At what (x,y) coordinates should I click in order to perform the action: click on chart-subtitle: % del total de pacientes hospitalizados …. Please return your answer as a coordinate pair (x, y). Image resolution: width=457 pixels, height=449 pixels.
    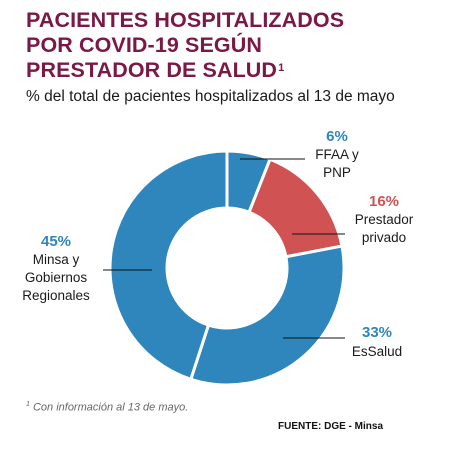
    Looking at the image, I should click on (210, 96).